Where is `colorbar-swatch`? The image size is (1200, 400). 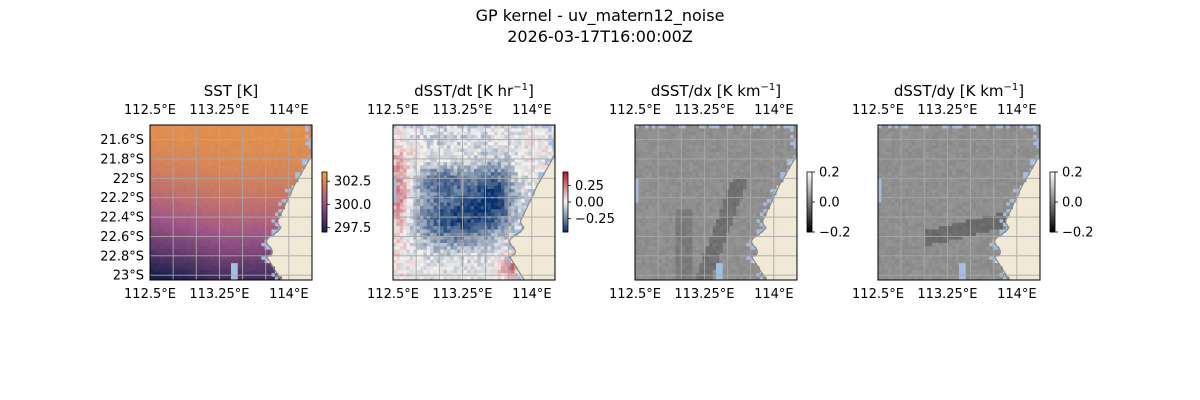
colorbar-swatch is located at coordinates (324, 195).